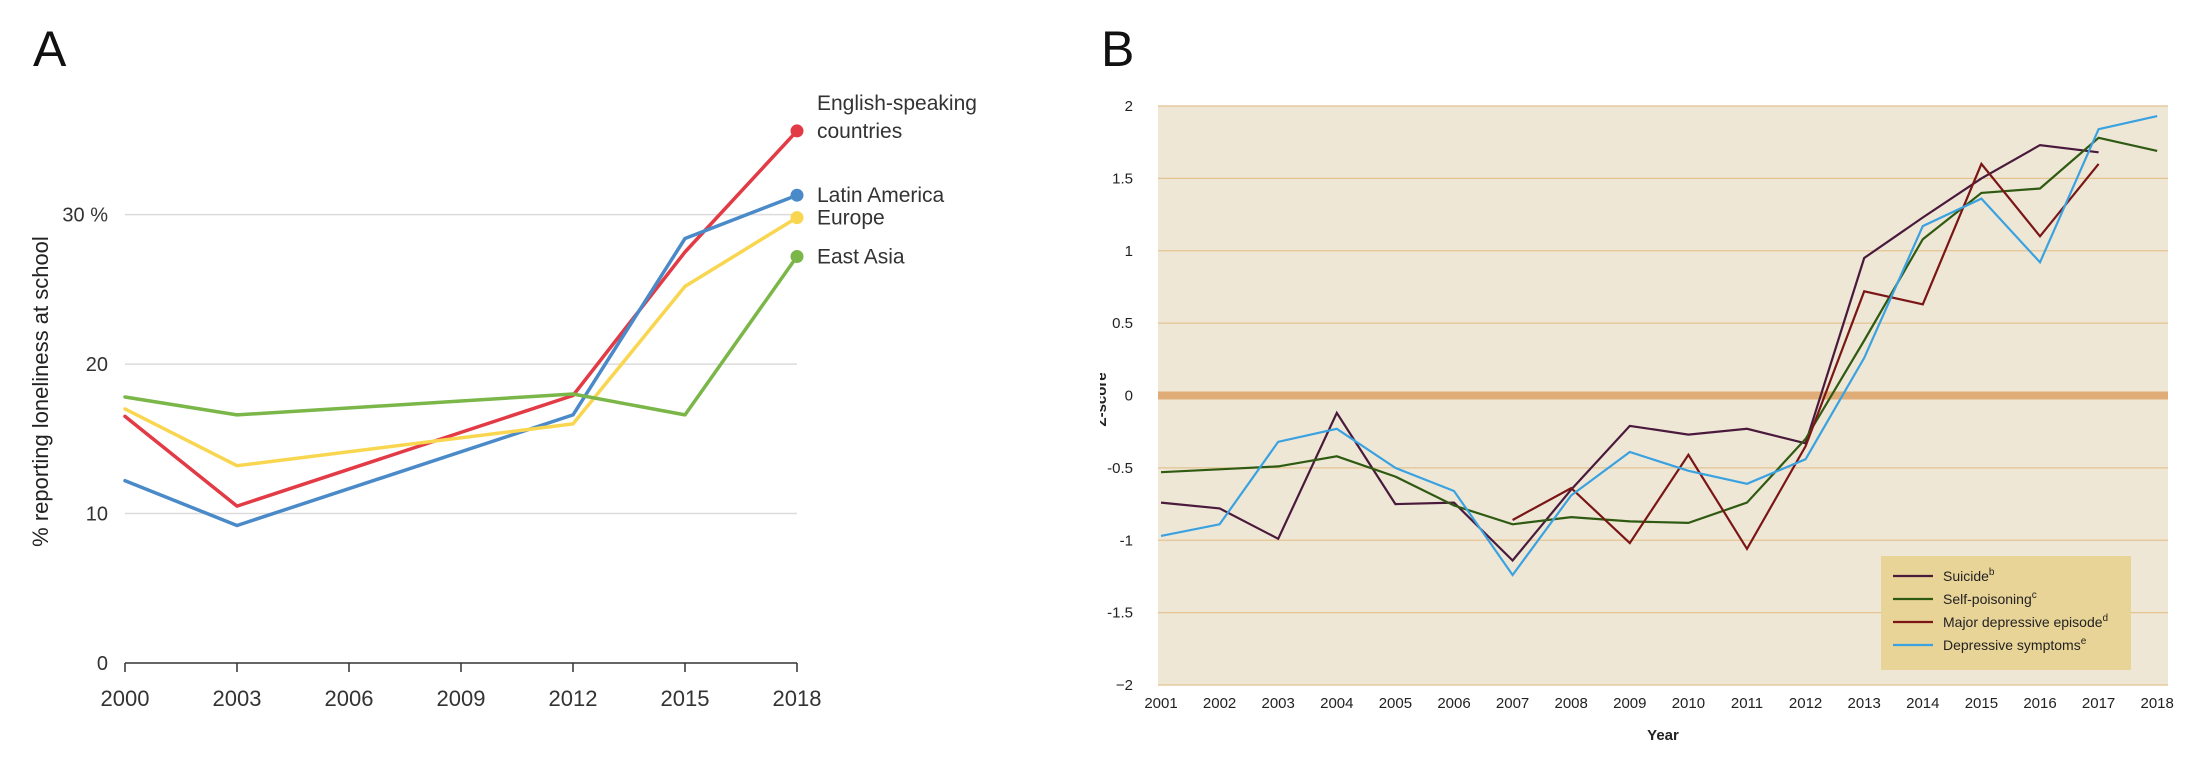 Image resolution: width=2206 pixels, height=766 pixels. What do you see at coordinates (897, 103) in the screenshot?
I see `series-label: English-speaking` at bounding box center [897, 103].